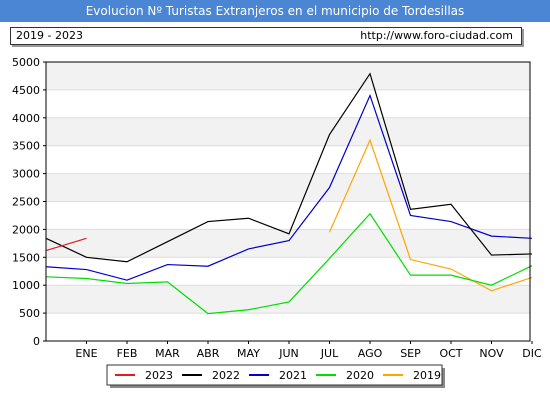  I want to click on y-tick-label: 3000, so click(26, 174).